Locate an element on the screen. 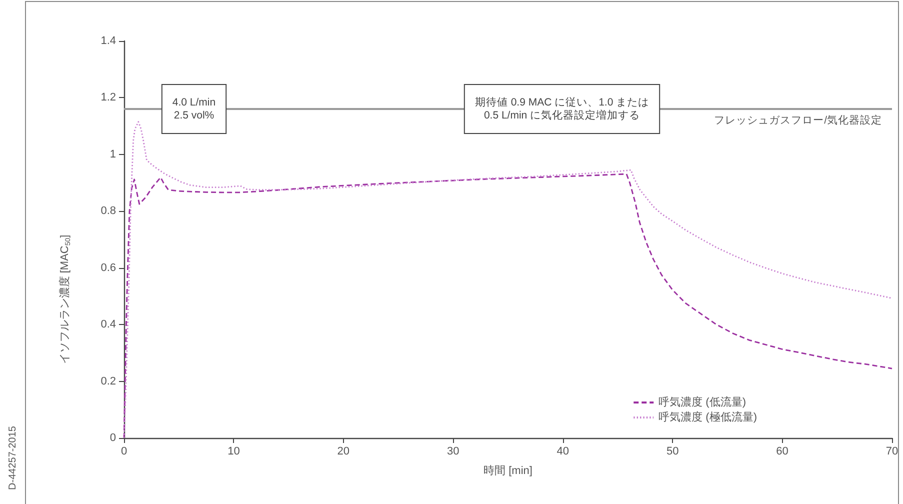 The width and height of the screenshot is (903, 504). legend-label: 呼気濃度 (極低流量) is located at coordinates (708, 417).